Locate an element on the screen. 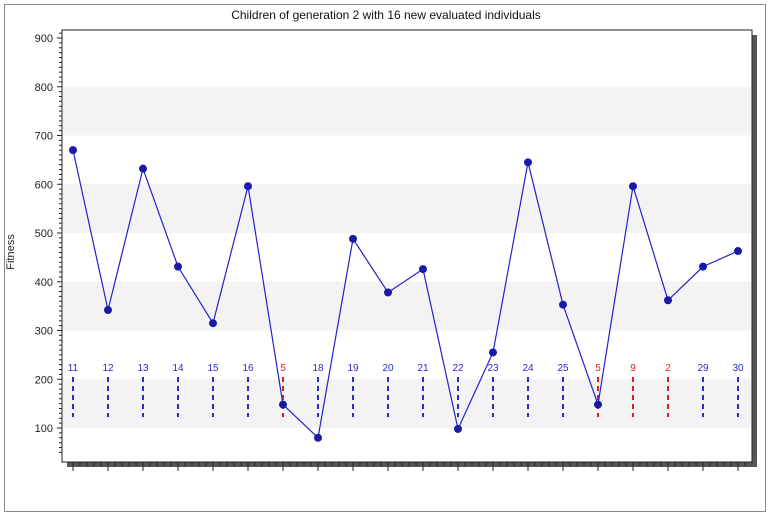 The height and width of the screenshot is (518, 772). individual-id-label: 30 is located at coordinates (738, 368).